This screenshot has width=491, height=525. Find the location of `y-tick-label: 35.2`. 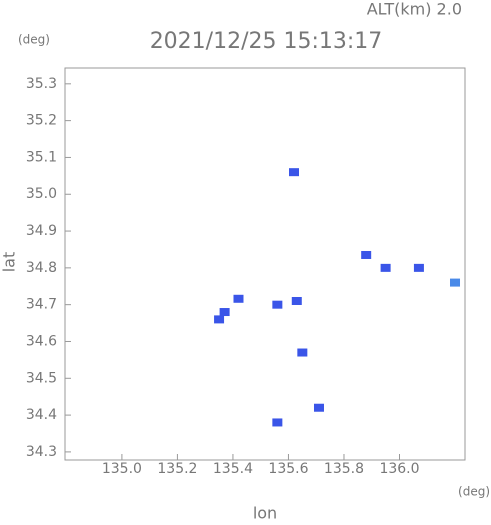

y-tick-label: 35.2 is located at coordinates (41, 121).